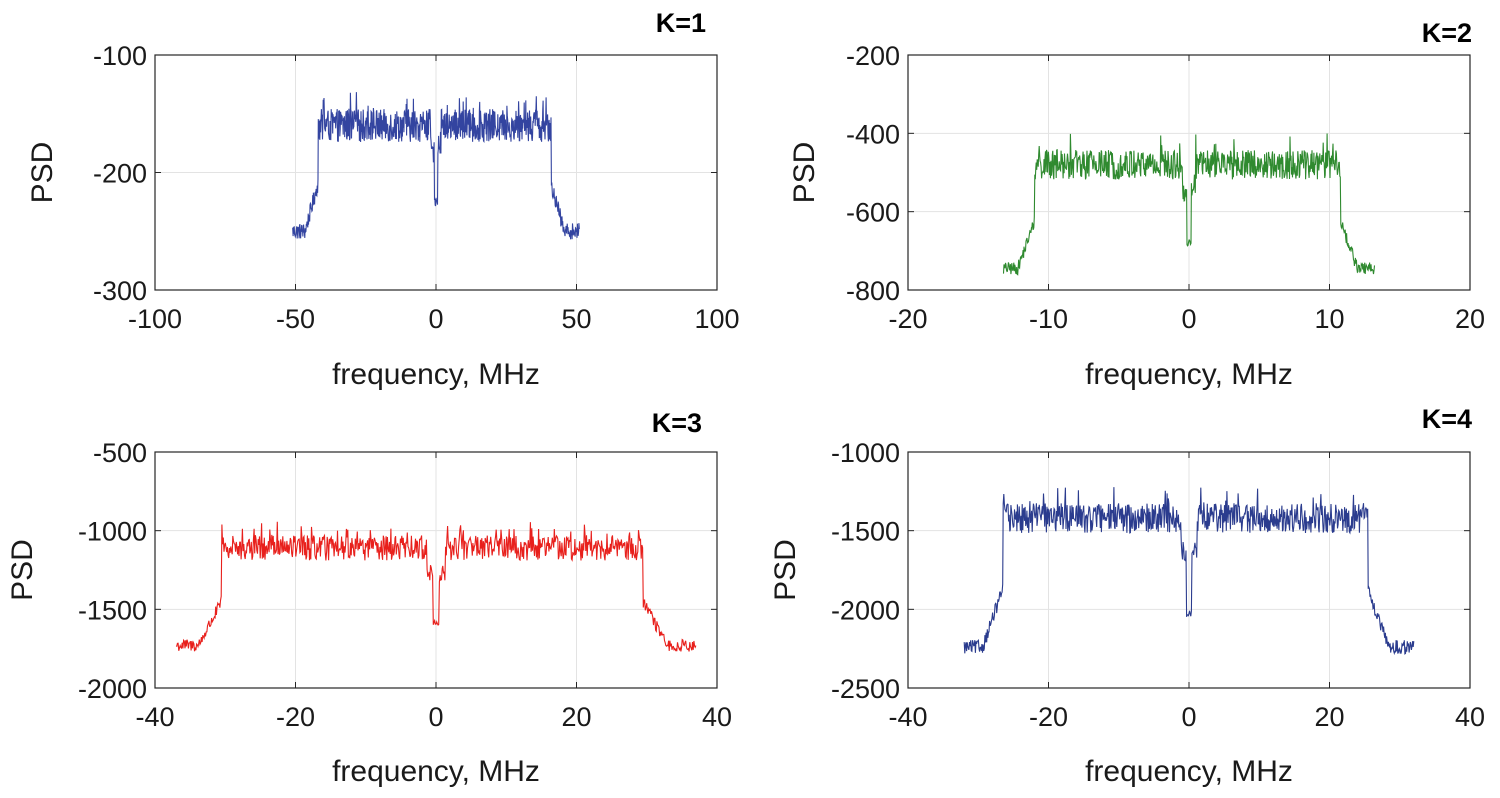 This screenshot has height=798, width=1500. I want to click on x-tick-label: -100, so click(155, 319).